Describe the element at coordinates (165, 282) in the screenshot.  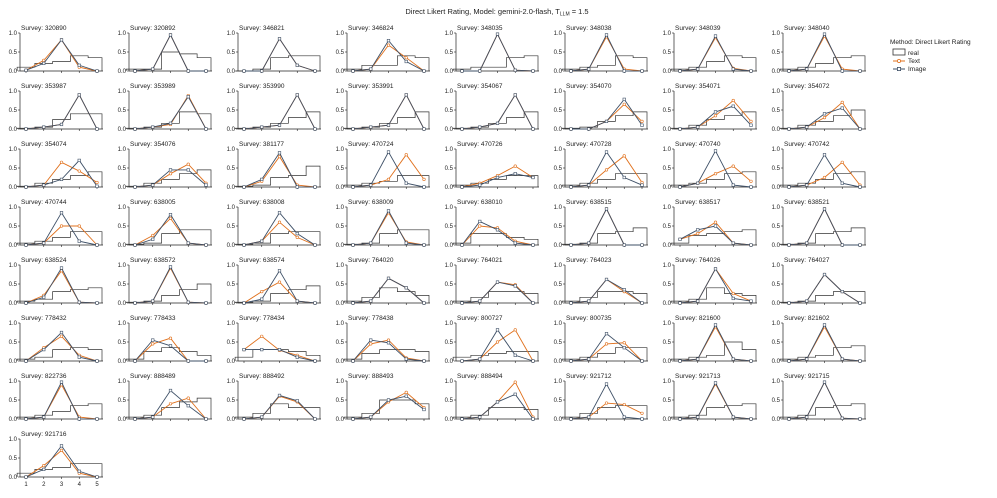
I see `panel-638572: Survey: 638572 0.0 0.5 1.0` at that location.